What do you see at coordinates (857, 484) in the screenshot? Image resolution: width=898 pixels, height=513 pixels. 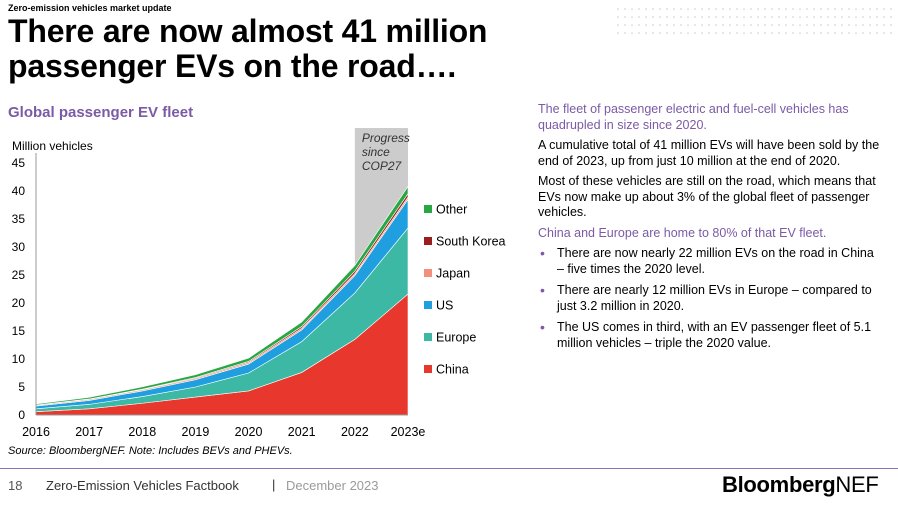 I see `logo-nef: NEF` at bounding box center [857, 484].